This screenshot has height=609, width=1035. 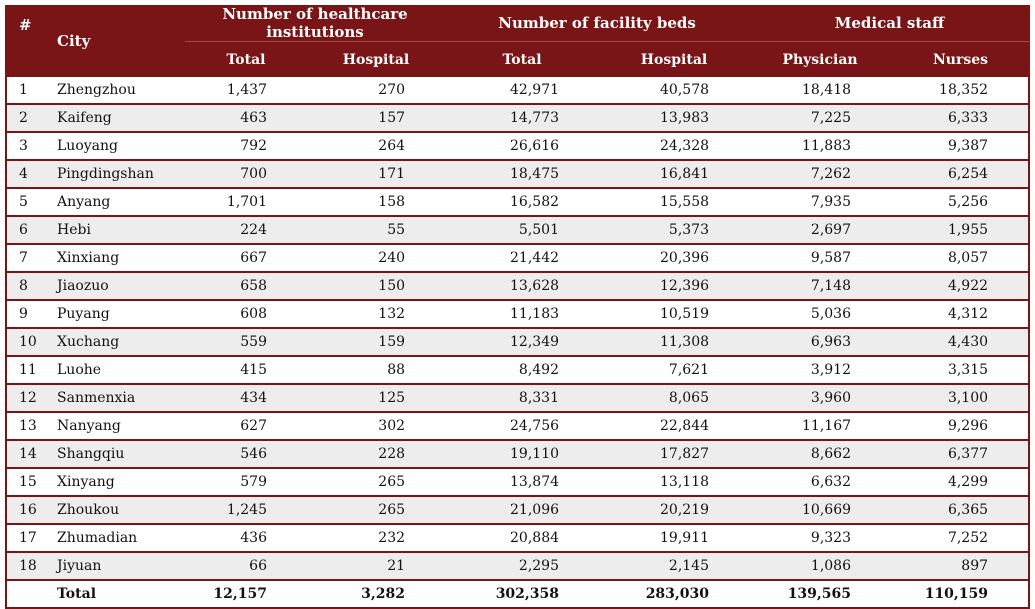 What do you see at coordinates (674, 287) in the screenshot?
I see `row-beds-hospital: 12,396` at bounding box center [674, 287].